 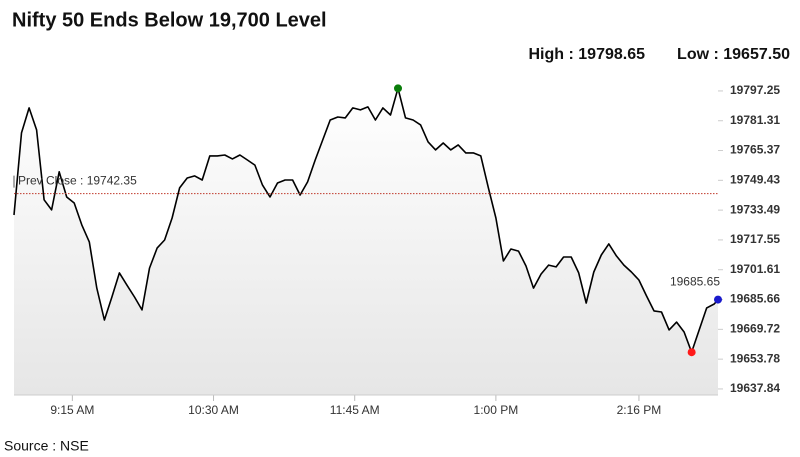 What do you see at coordinates (398, 88) in the screenshot?
I see `high-dot` at bounding box center [398, 88].